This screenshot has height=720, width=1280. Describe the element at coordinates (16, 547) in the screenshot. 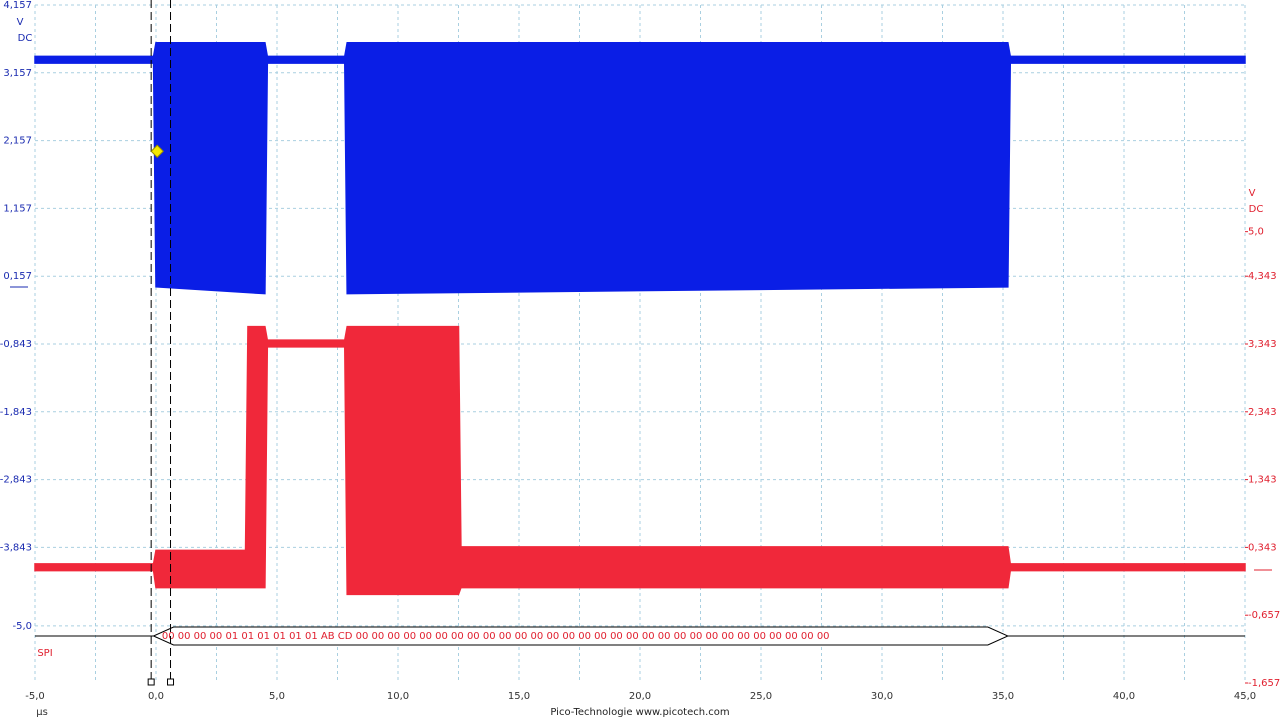

I see `y-tick-label: -3,843` at that location.